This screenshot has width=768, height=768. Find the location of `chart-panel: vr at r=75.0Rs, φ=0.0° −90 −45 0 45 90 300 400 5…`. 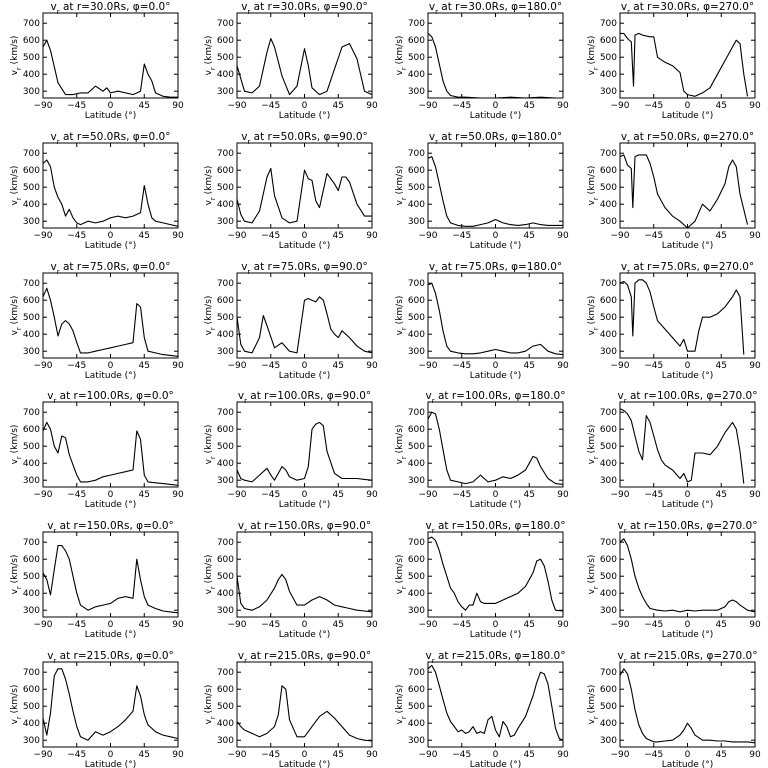

chart-panel: vr at r=75.0Rs, φ=0.0° −90 −45 0 45 90 300 400 5… is located at coordinates (97, 321).